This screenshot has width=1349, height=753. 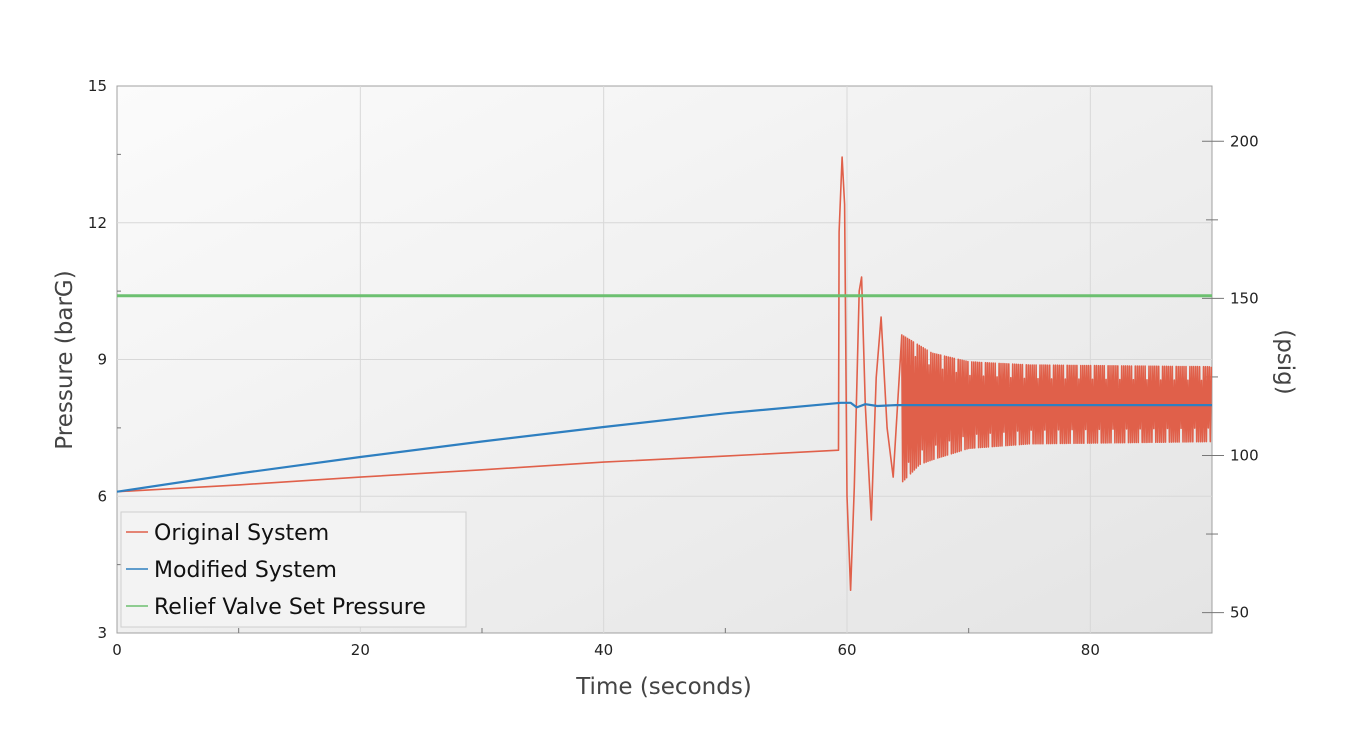 What do you see at coordinates (1285, 362) in the screenshot?
I see `y2-axis-title: (psig)` at bounding box center [1285, 362].